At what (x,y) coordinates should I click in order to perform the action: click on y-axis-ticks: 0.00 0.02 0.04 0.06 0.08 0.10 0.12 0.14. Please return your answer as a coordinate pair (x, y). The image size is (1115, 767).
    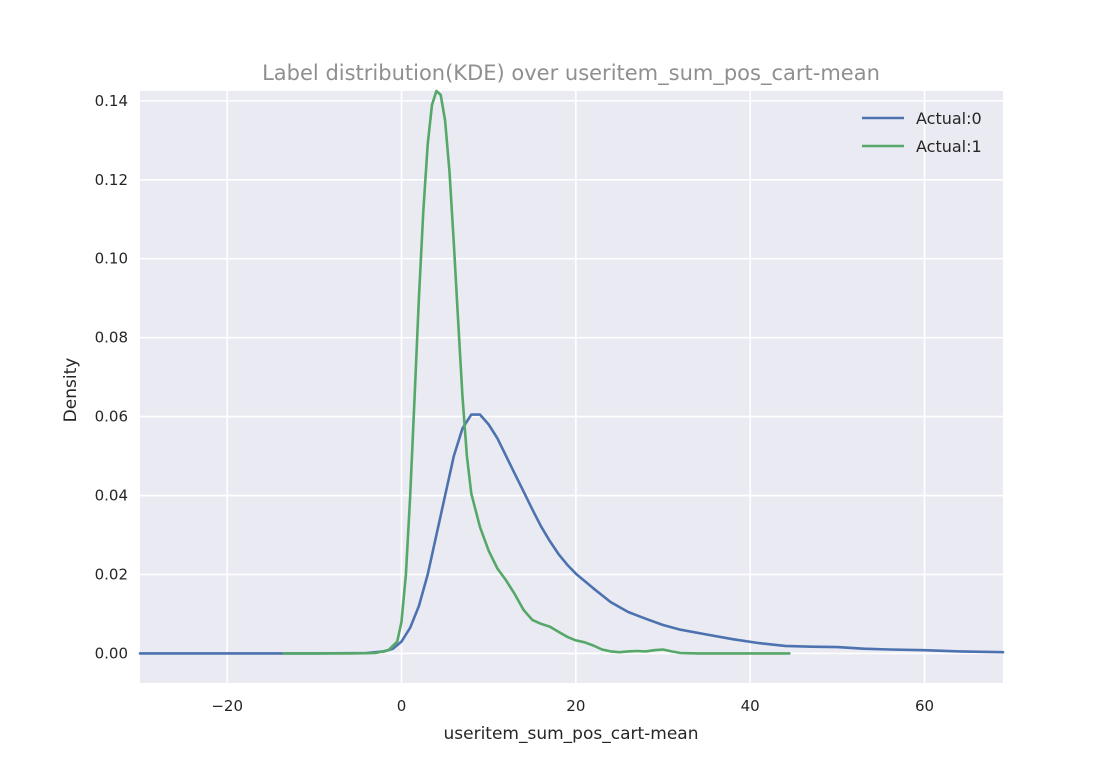
    Looking at the image, I should click on (111, 377).